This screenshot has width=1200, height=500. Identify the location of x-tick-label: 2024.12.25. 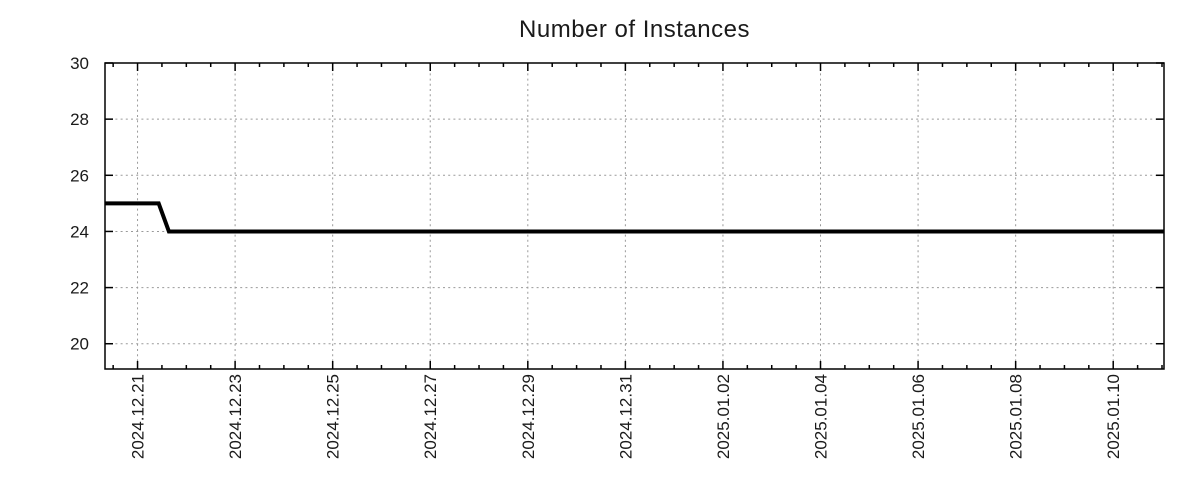
(333, 416).